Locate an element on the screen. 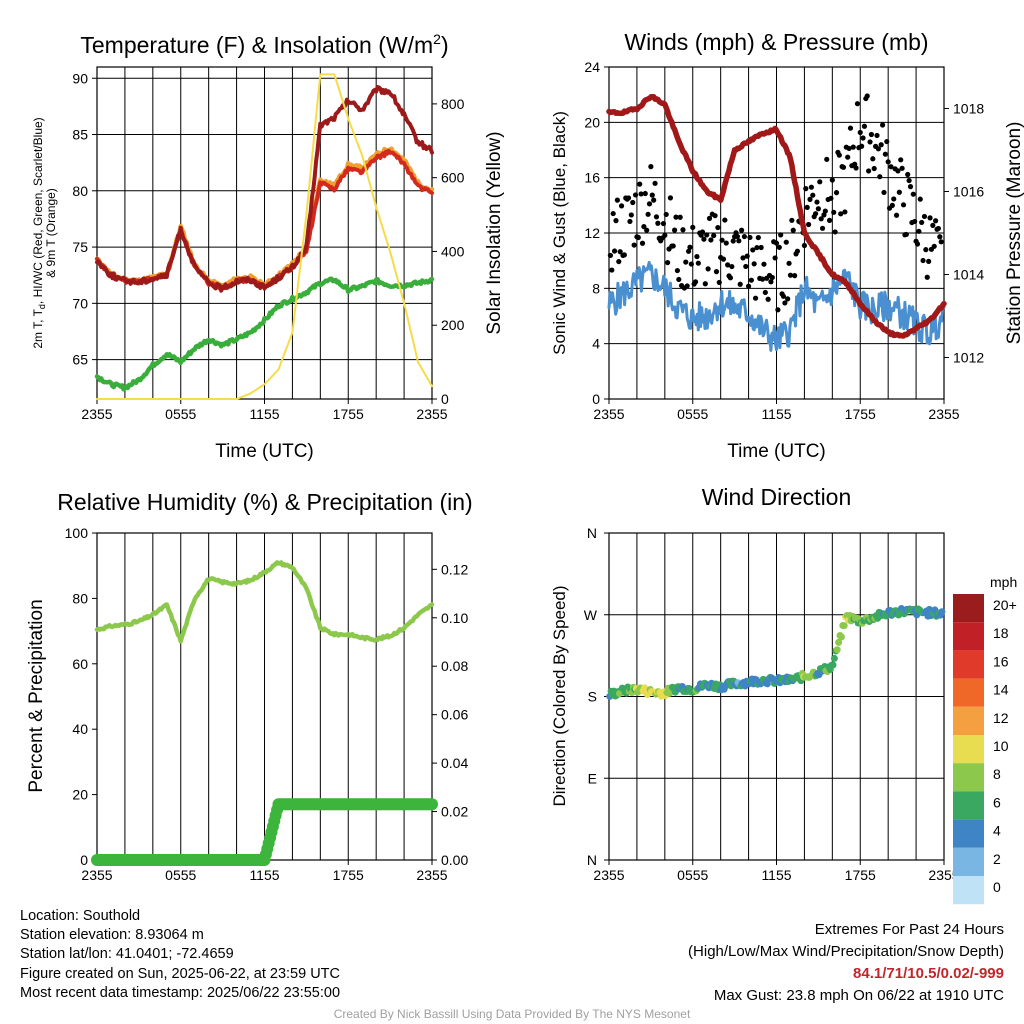 This screenshot has height=1024, width=1024. y-tick-label: 20 is located at coordinates (80, 795).